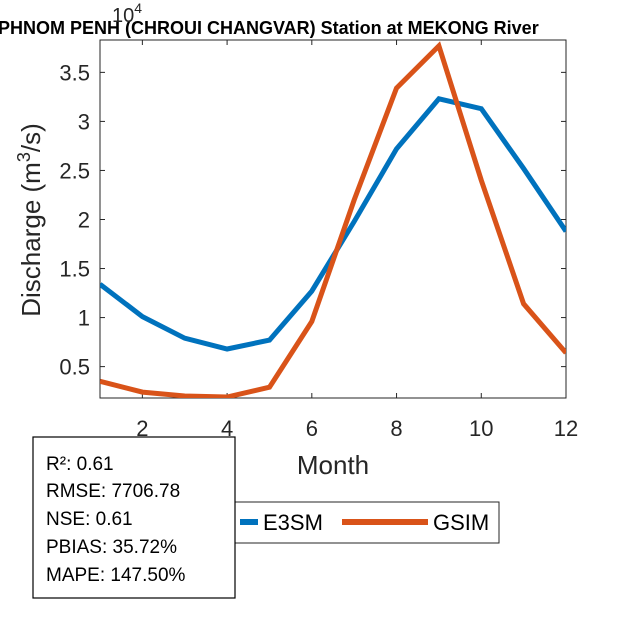 The width and height of the screenshot is (625, 625). What do you see at coordinates (80, 464) in the screenshot?
I see `stat-r2: R²: 0.61` at bounding box center [80, 464].